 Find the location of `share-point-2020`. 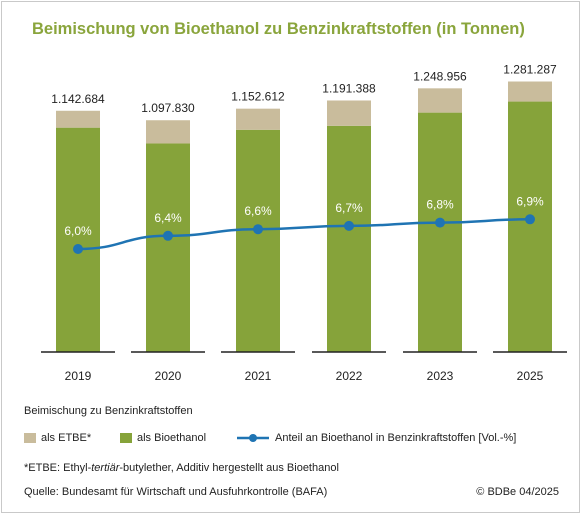

share-point-2020 is located at coordinates (168, 235).